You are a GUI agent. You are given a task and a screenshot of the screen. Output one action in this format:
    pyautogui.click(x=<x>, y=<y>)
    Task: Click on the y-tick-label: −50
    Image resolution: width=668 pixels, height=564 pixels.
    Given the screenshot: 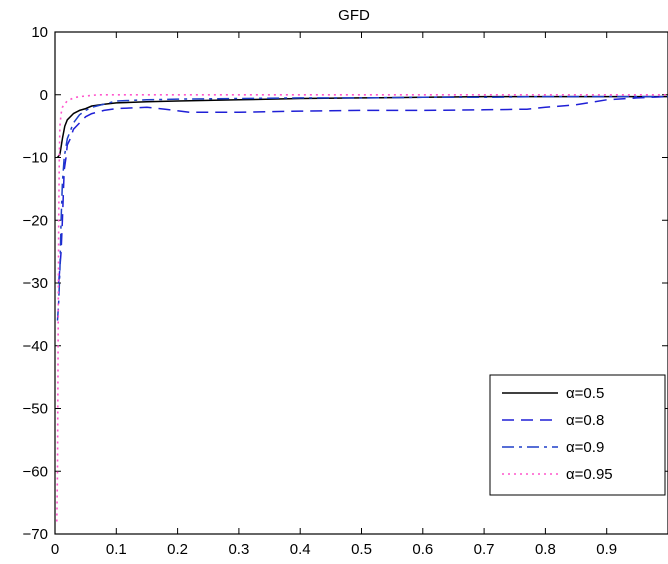 What is the action you would take?
    pyautogui.click(x=35, y=409)
    